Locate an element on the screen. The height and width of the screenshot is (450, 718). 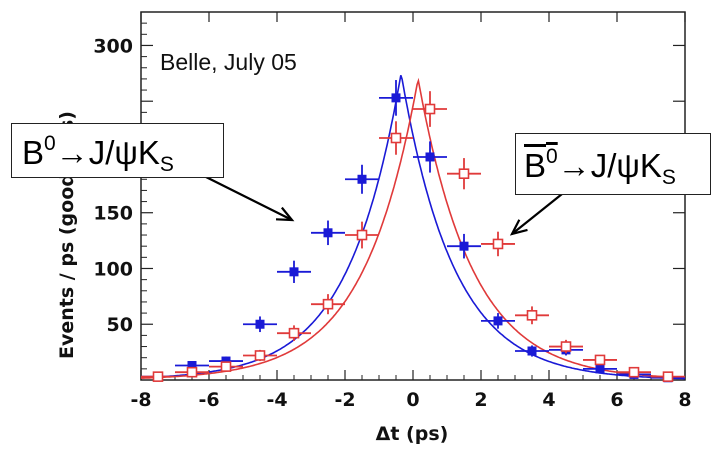
b0bar-label-arrow: → is located at coordinates (574, 165).